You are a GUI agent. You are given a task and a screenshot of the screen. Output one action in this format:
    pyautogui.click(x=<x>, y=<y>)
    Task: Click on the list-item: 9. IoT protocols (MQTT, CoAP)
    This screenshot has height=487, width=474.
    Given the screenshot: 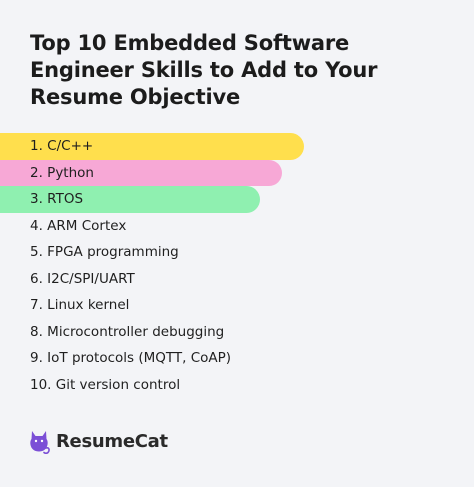 What is the action you would take?
    pyautogui.click(x=237, y=358)
    